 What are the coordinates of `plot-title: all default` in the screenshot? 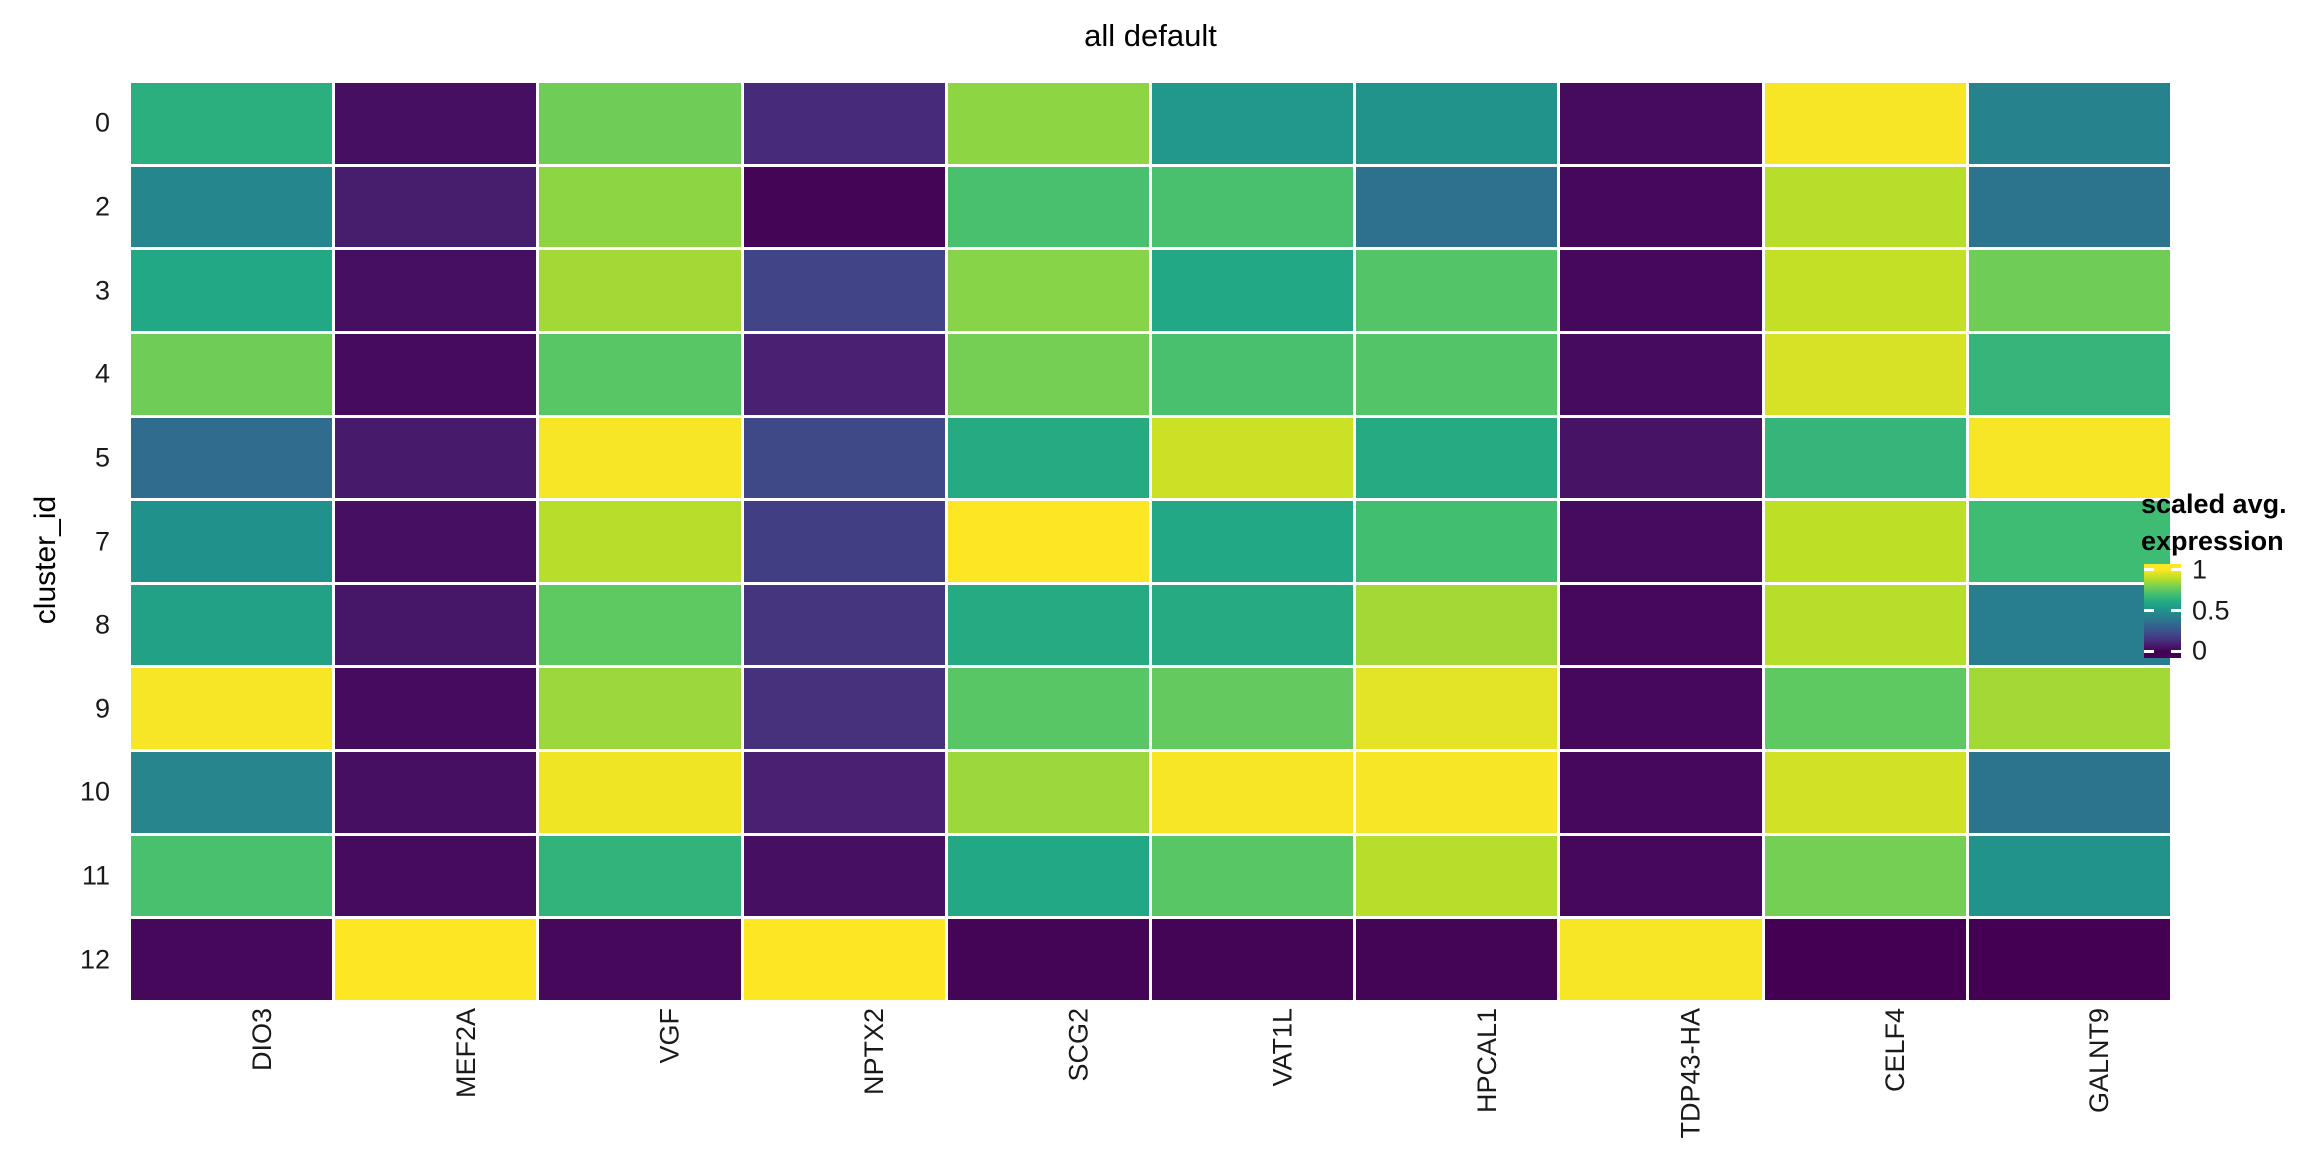 It's located at (1150, 35).